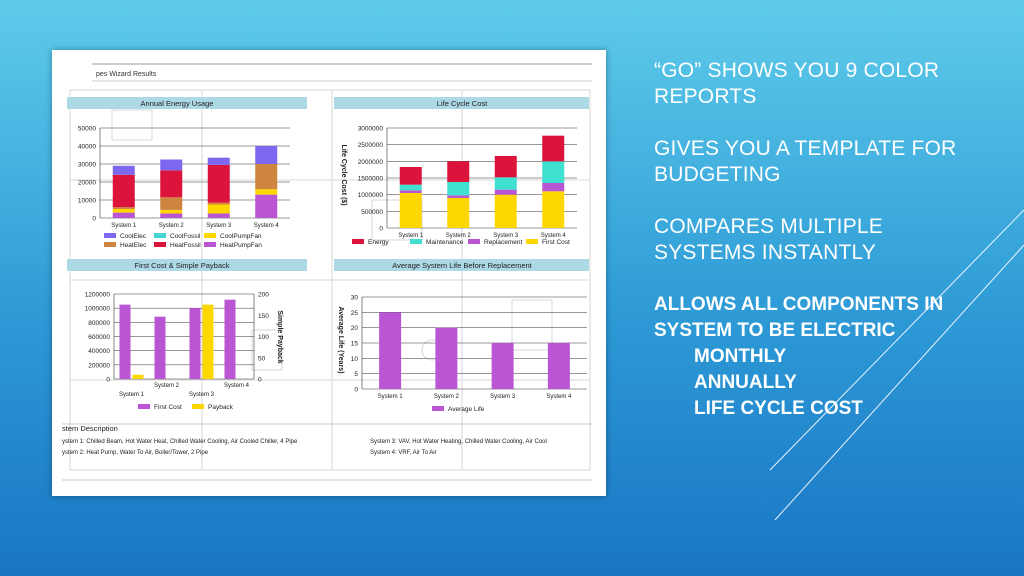 The height and width of the screenshot is (576, 1024). Describe the element at coordinates (371, 162) in the screenshot. I see `y-tick-label: 2000000` at that location.